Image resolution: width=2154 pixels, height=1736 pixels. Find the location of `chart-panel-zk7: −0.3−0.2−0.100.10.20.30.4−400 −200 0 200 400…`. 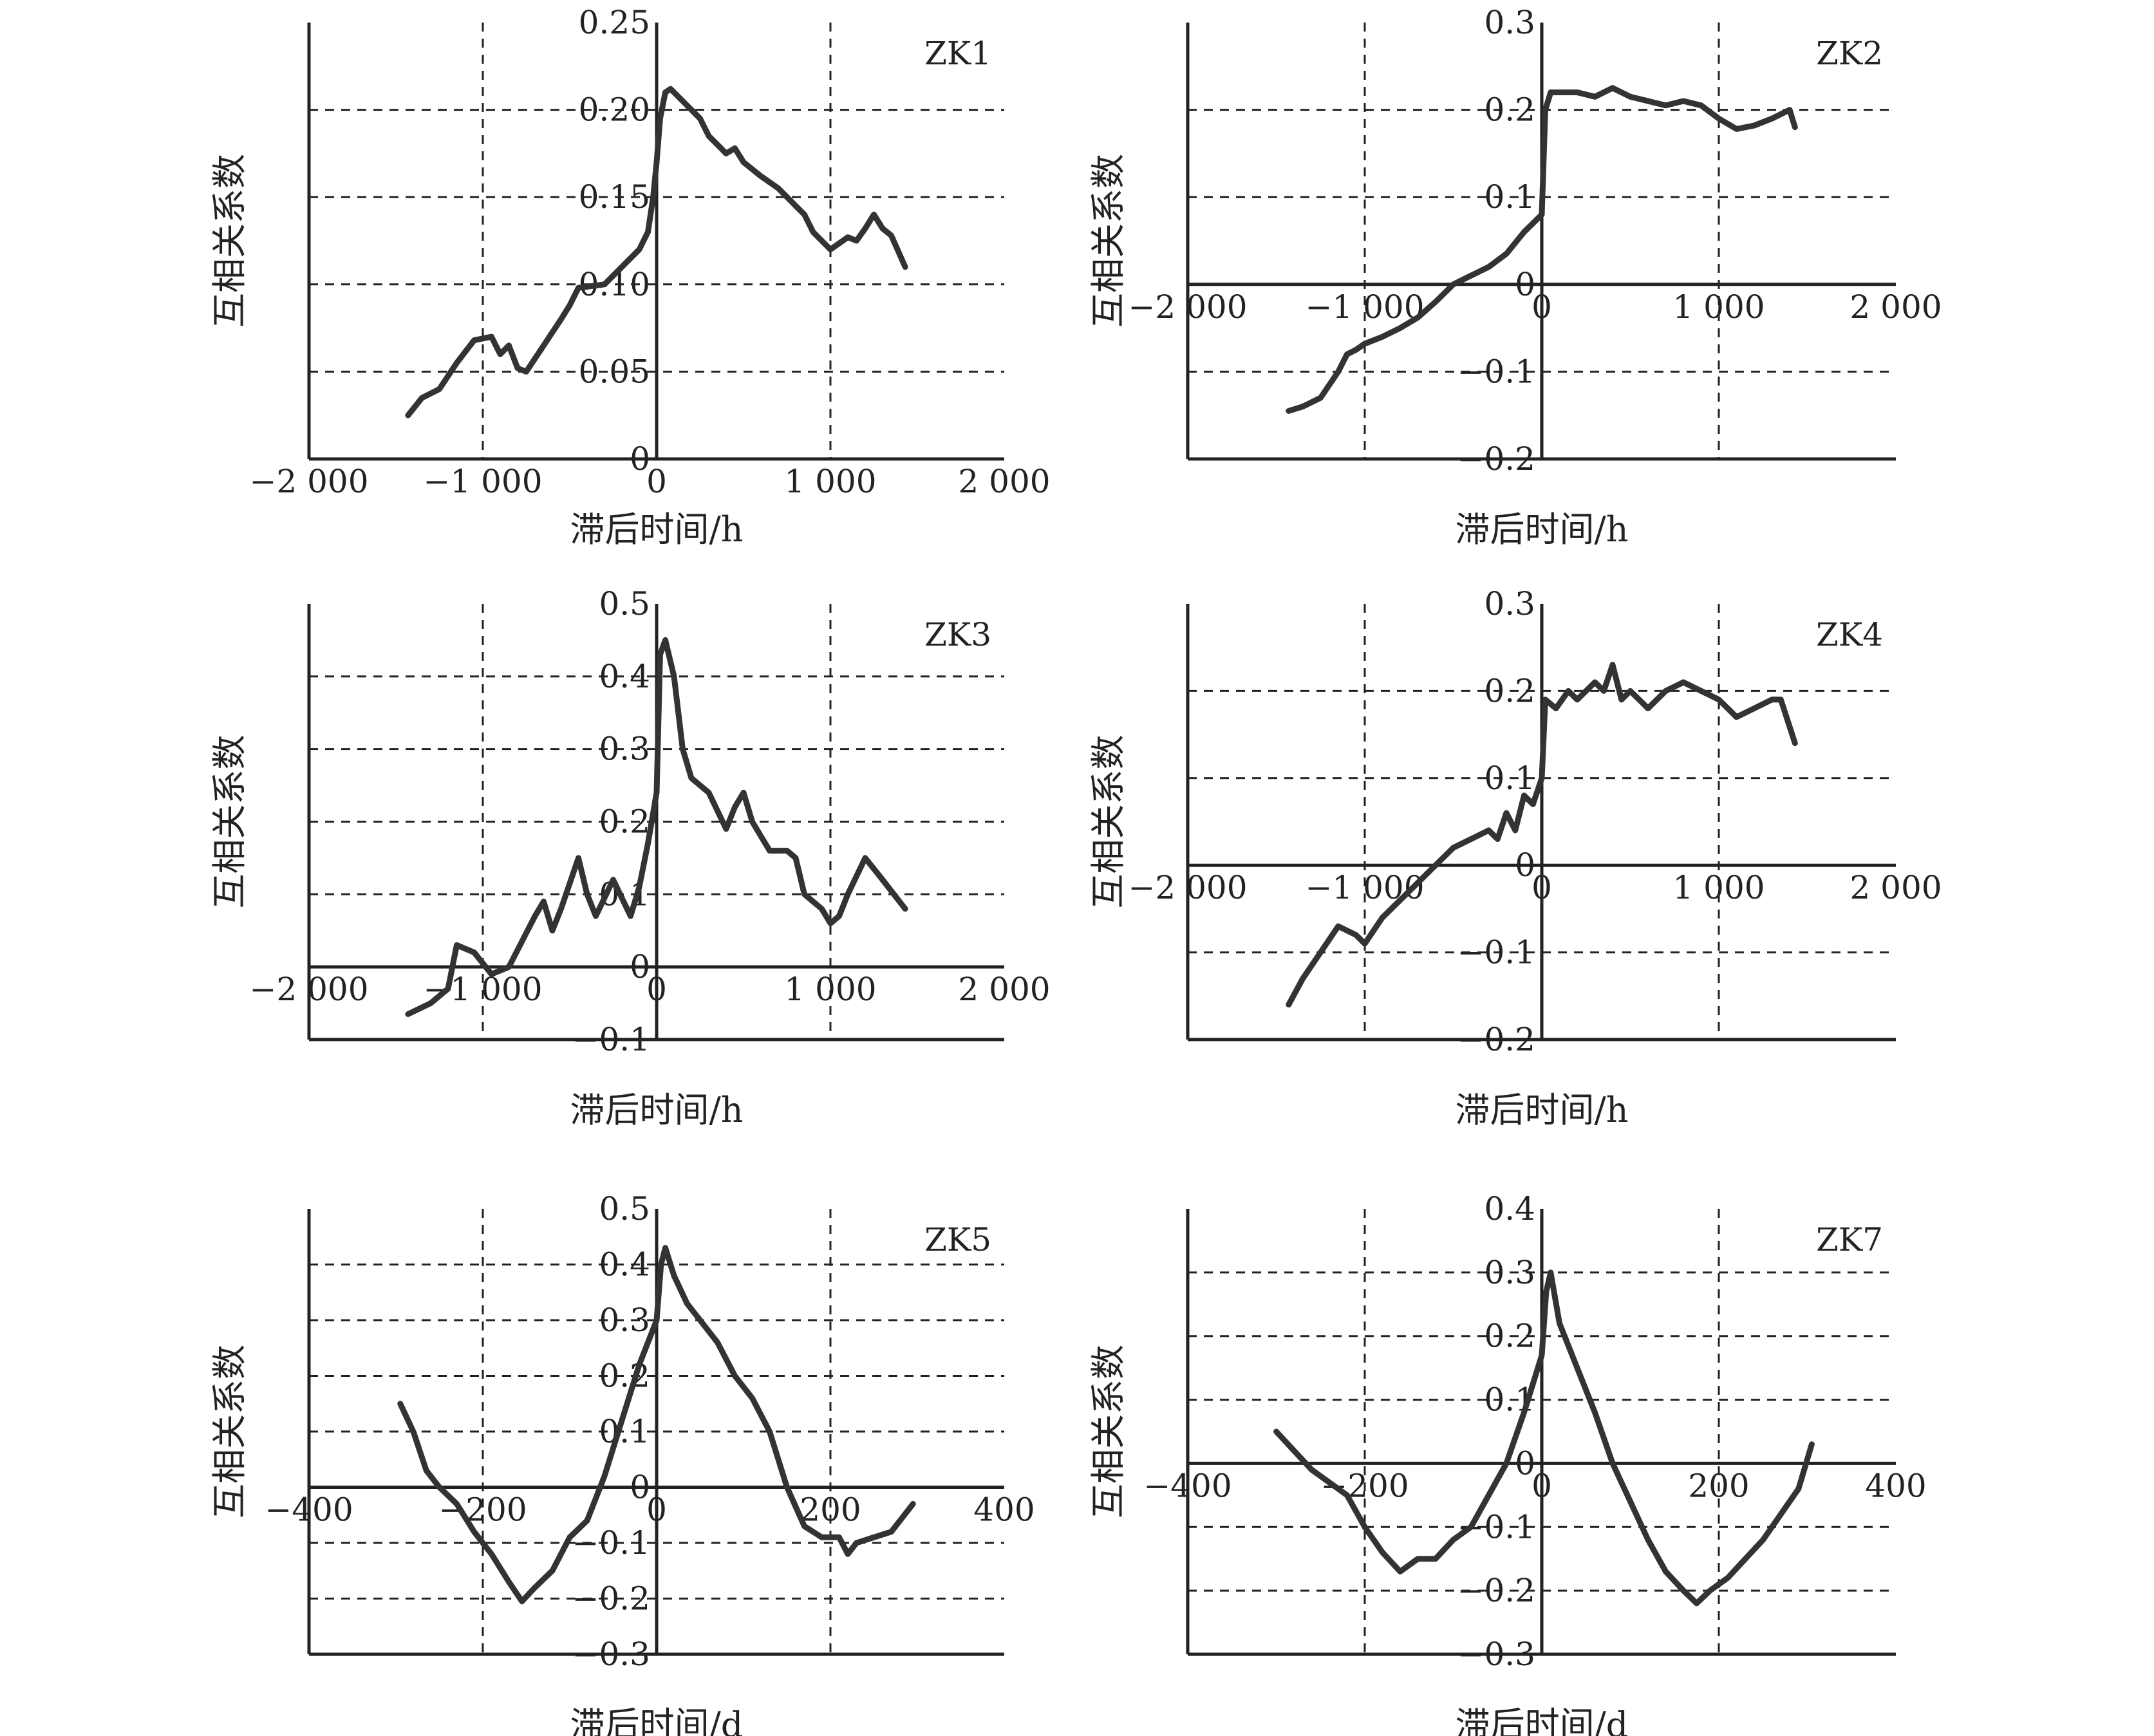

chart-panel-zk7: −0.3−0.2−0.100.10.20.30.4−400 −200 0 200 400… is located at coordinates (1507, 1463).